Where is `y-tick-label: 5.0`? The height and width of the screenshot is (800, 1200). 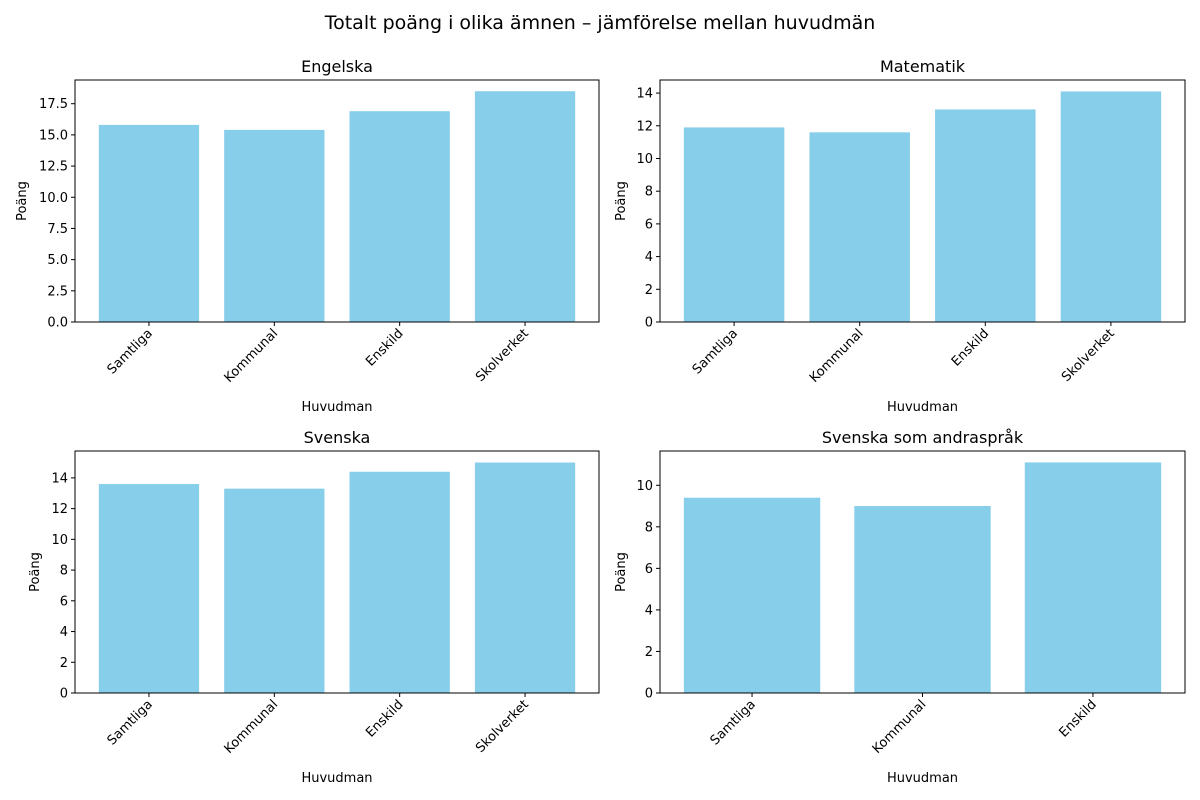 y-tick-label: 5.0 is located at coordinates (57, 260).